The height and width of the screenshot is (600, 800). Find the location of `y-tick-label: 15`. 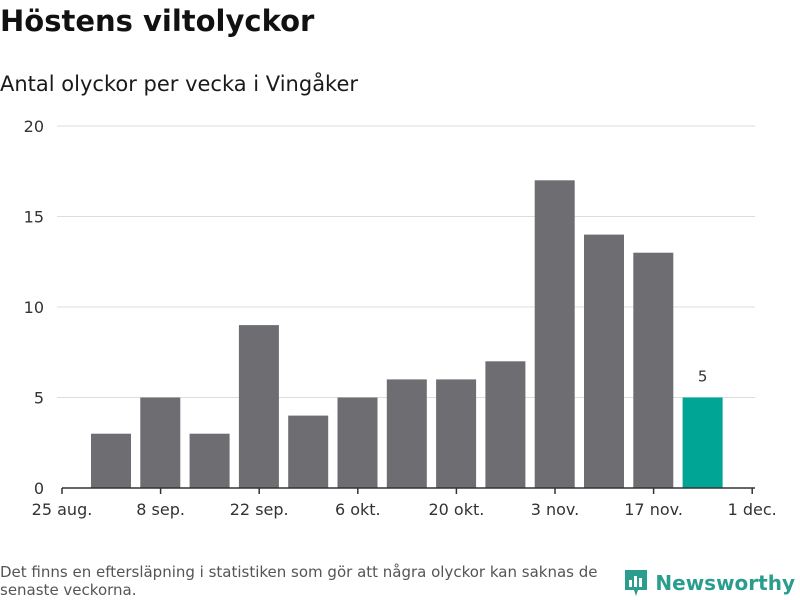

y-tick-label: 15 is located at coordinates (34, 217).